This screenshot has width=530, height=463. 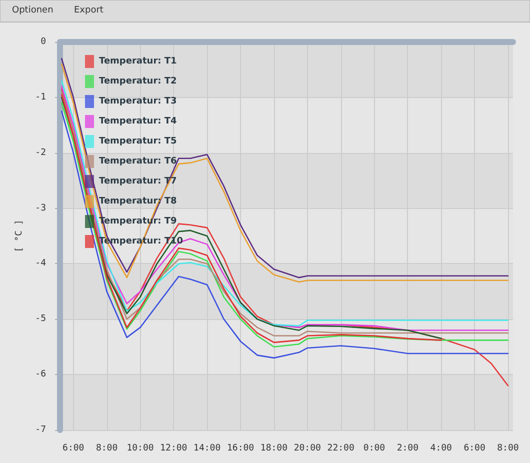 What do you see at coordinates (19, 236) in the screenshot?
I see `y-axis-title: [ °C ]` at bounding box center [19, 236].